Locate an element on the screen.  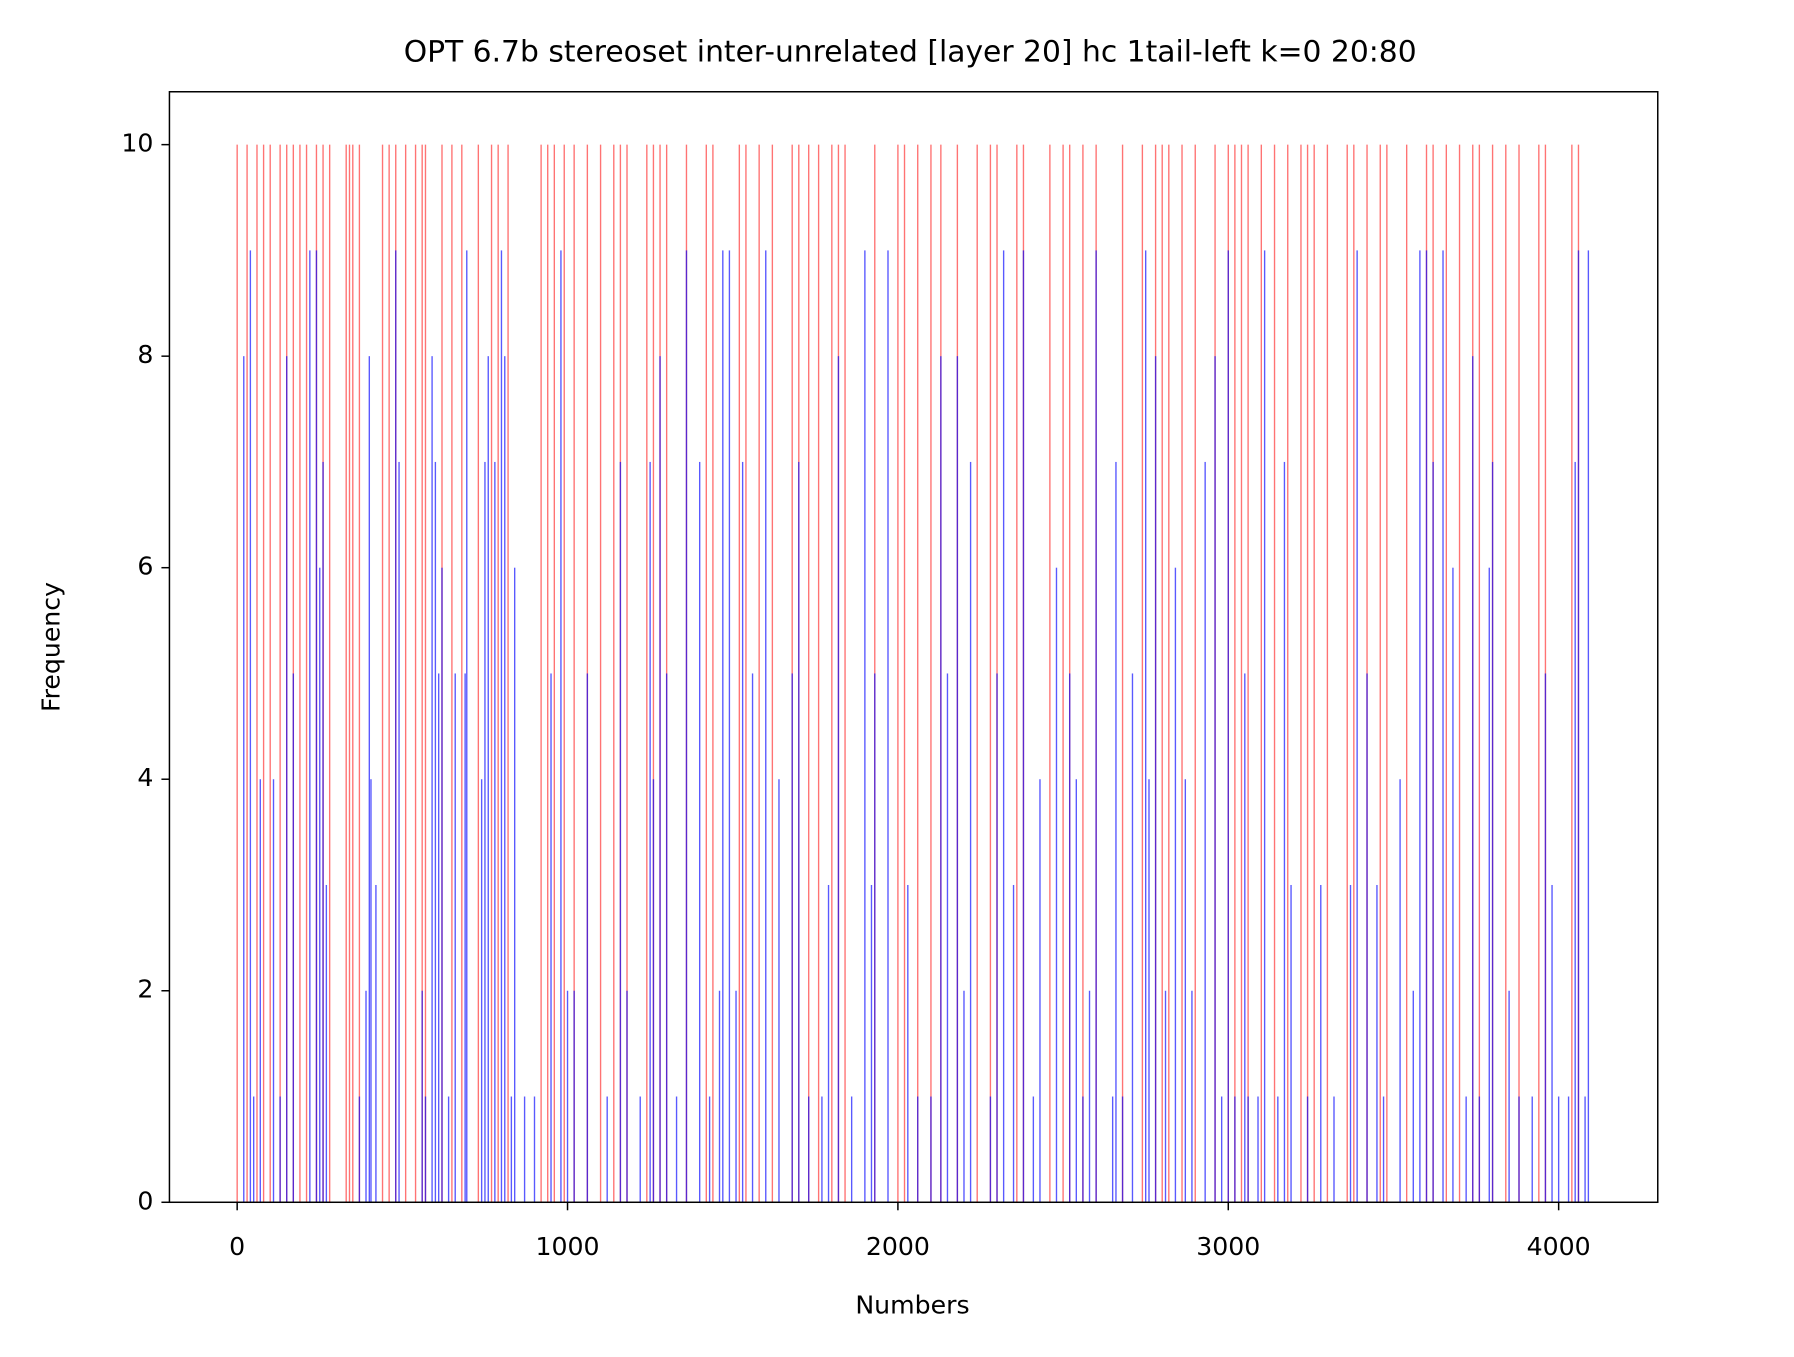
y-tick-label: 0 is located at coordinates (145, 1200).